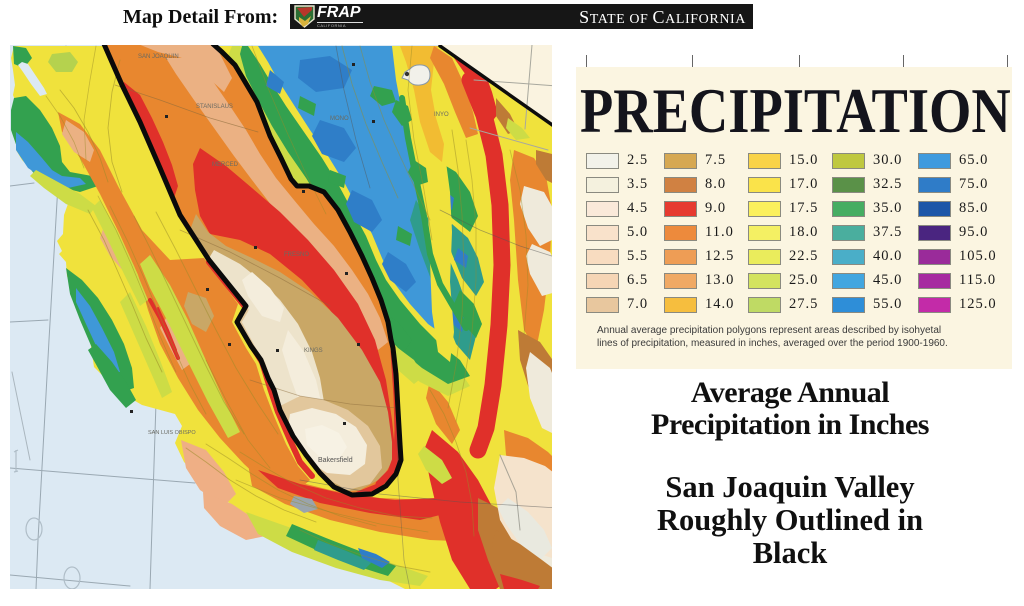 The image size is (1024, 606). I want to click on svg-text: SAN LUIS OBISPO, so click(172, 433).